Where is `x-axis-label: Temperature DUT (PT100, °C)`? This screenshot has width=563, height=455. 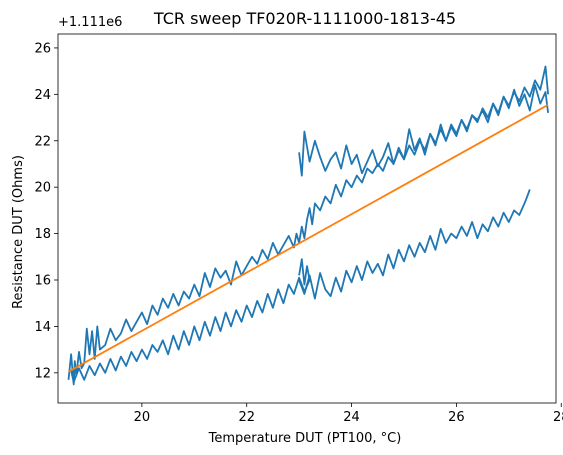 x-axis-label: Temperature DUT (PT100, °C) is located at coordinates (305, 438).